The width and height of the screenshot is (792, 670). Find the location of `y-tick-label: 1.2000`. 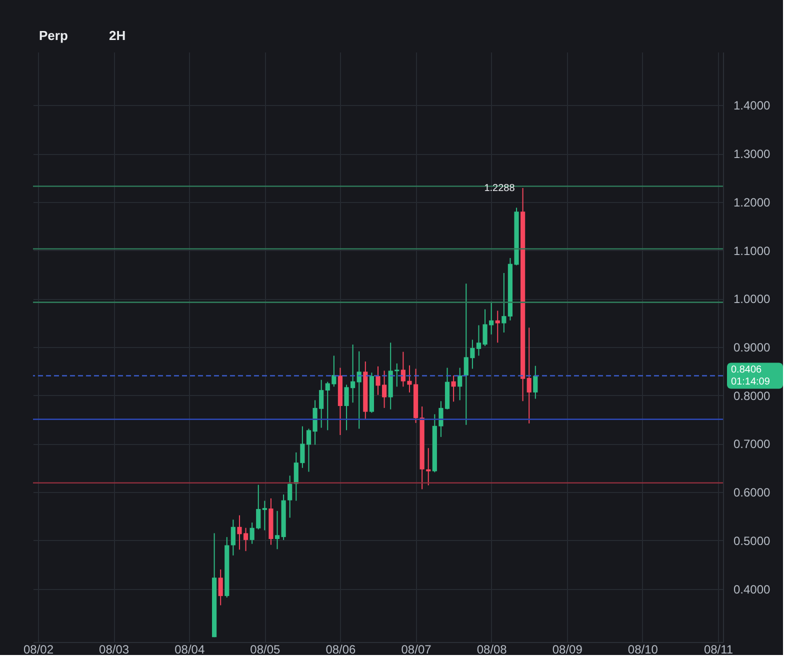

y-tick-label: 1.2000 is located at coordinates (752, 202).